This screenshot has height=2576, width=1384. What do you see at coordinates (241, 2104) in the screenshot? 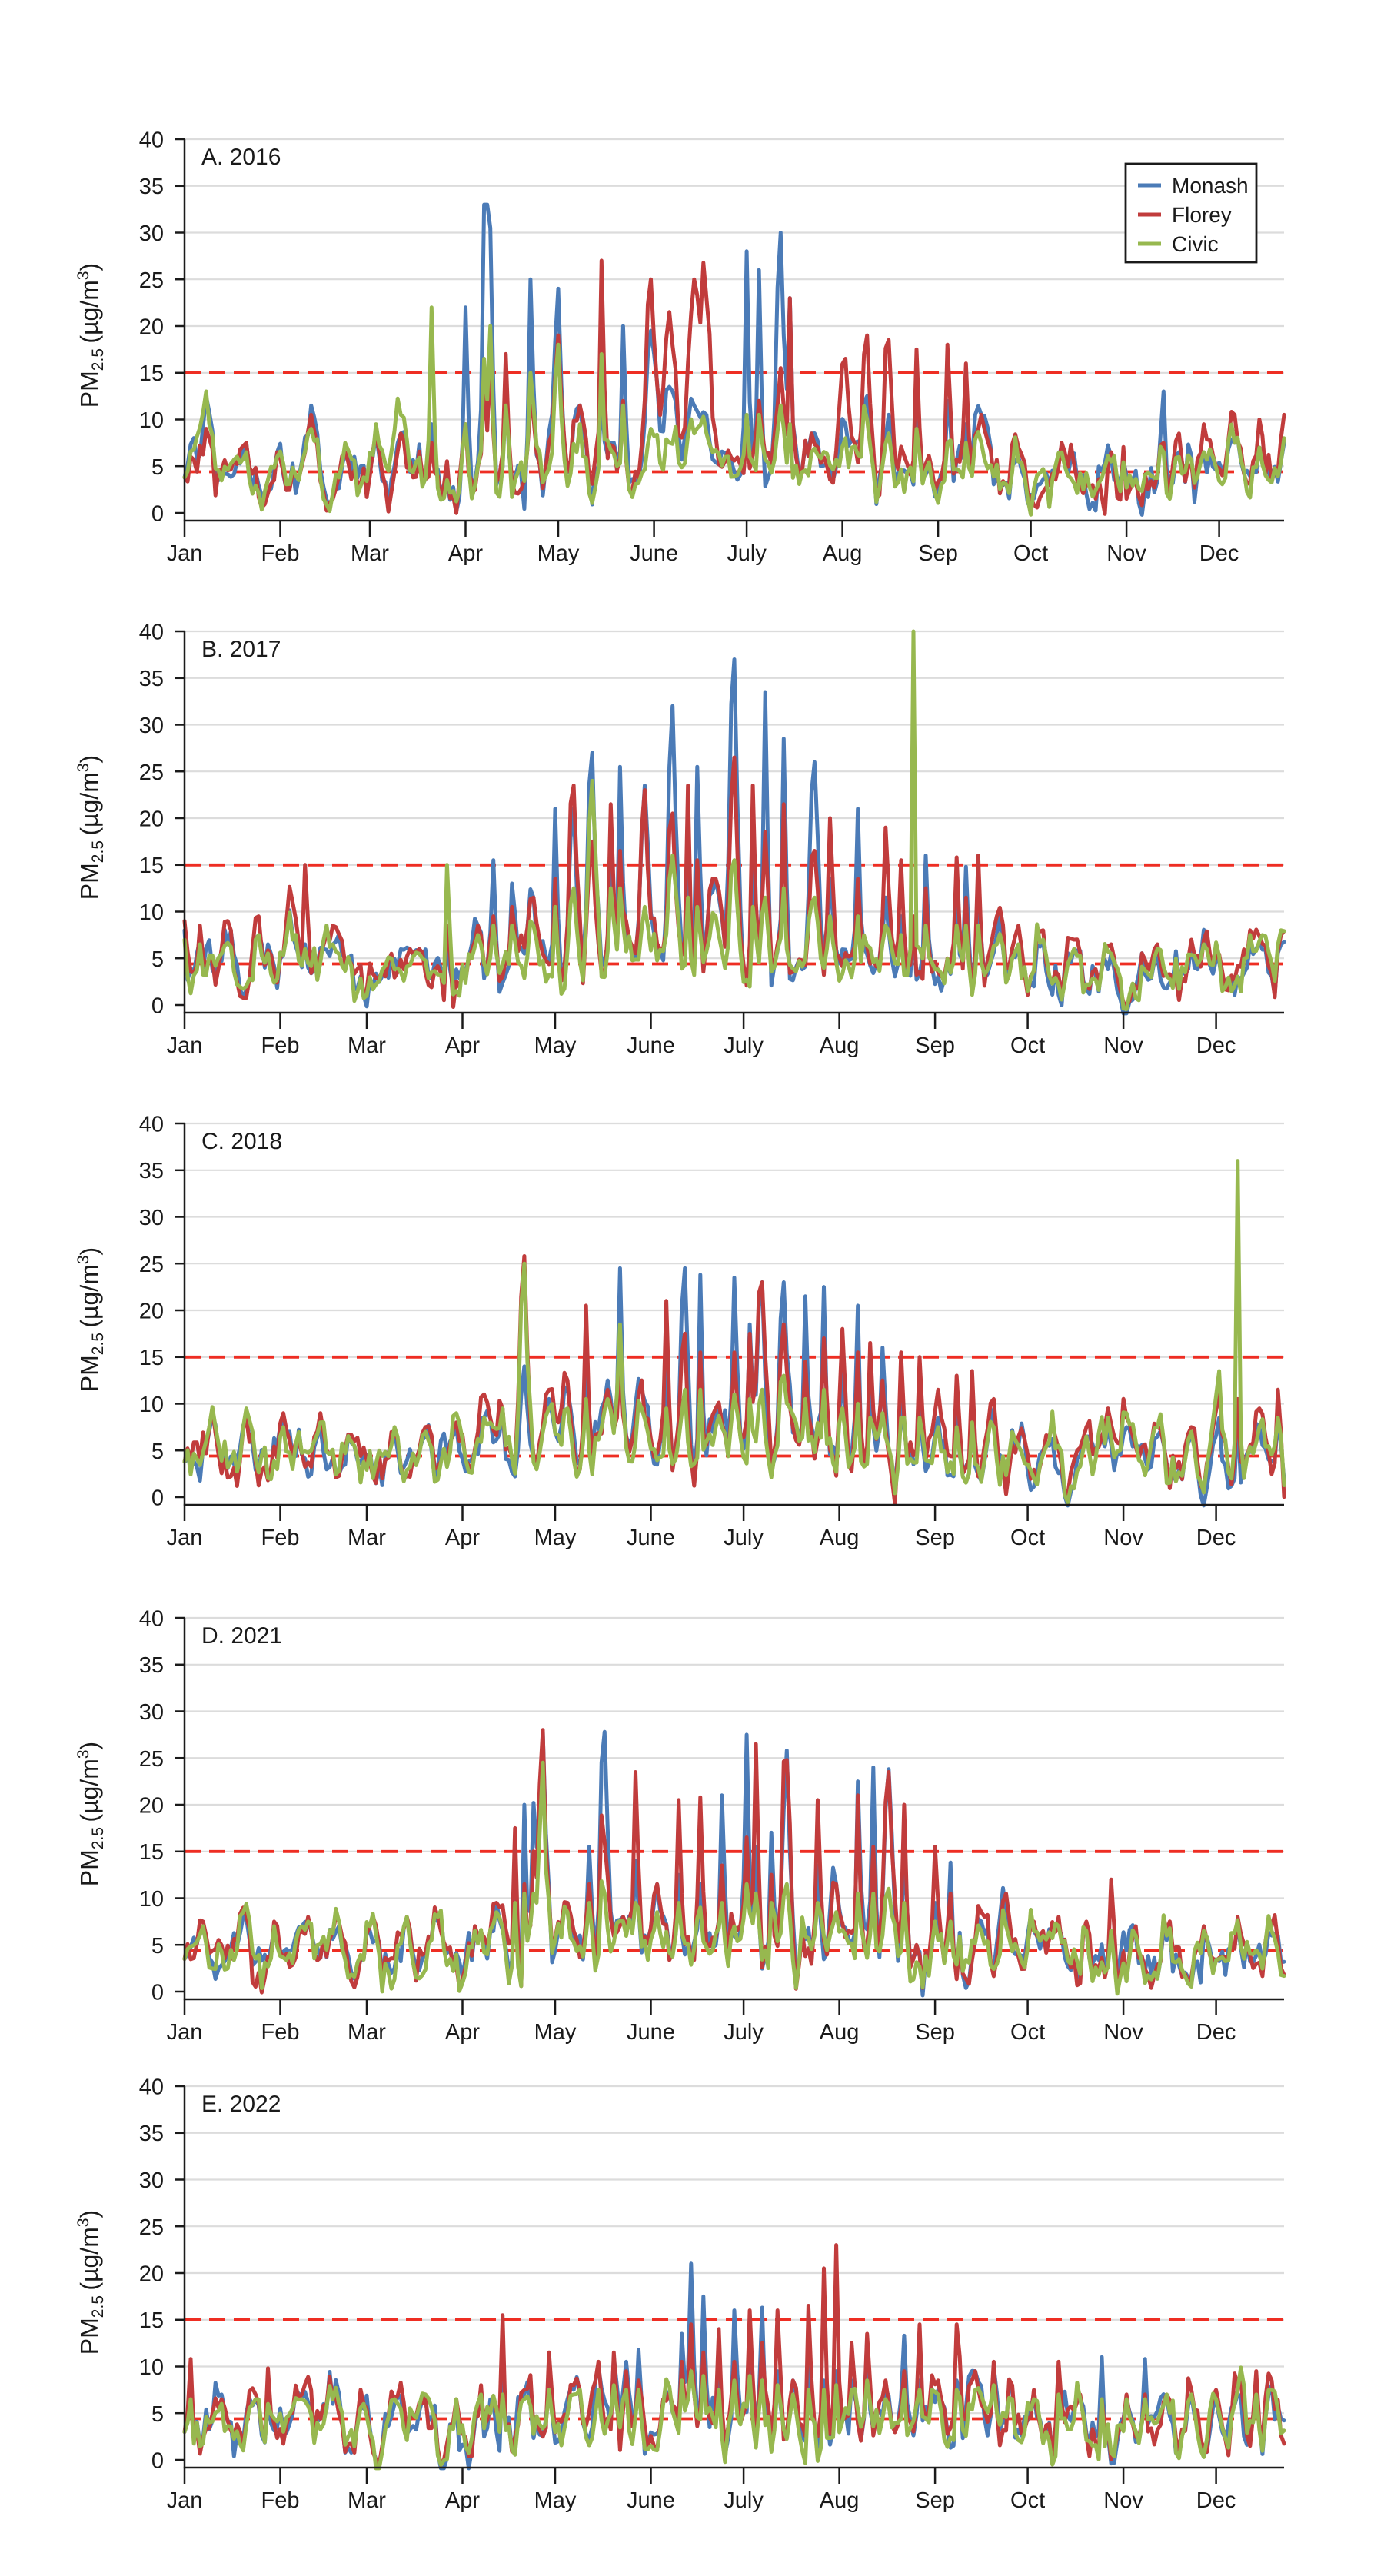
I see `svg-text: E. 2022` at bounding box center [241, 2104].